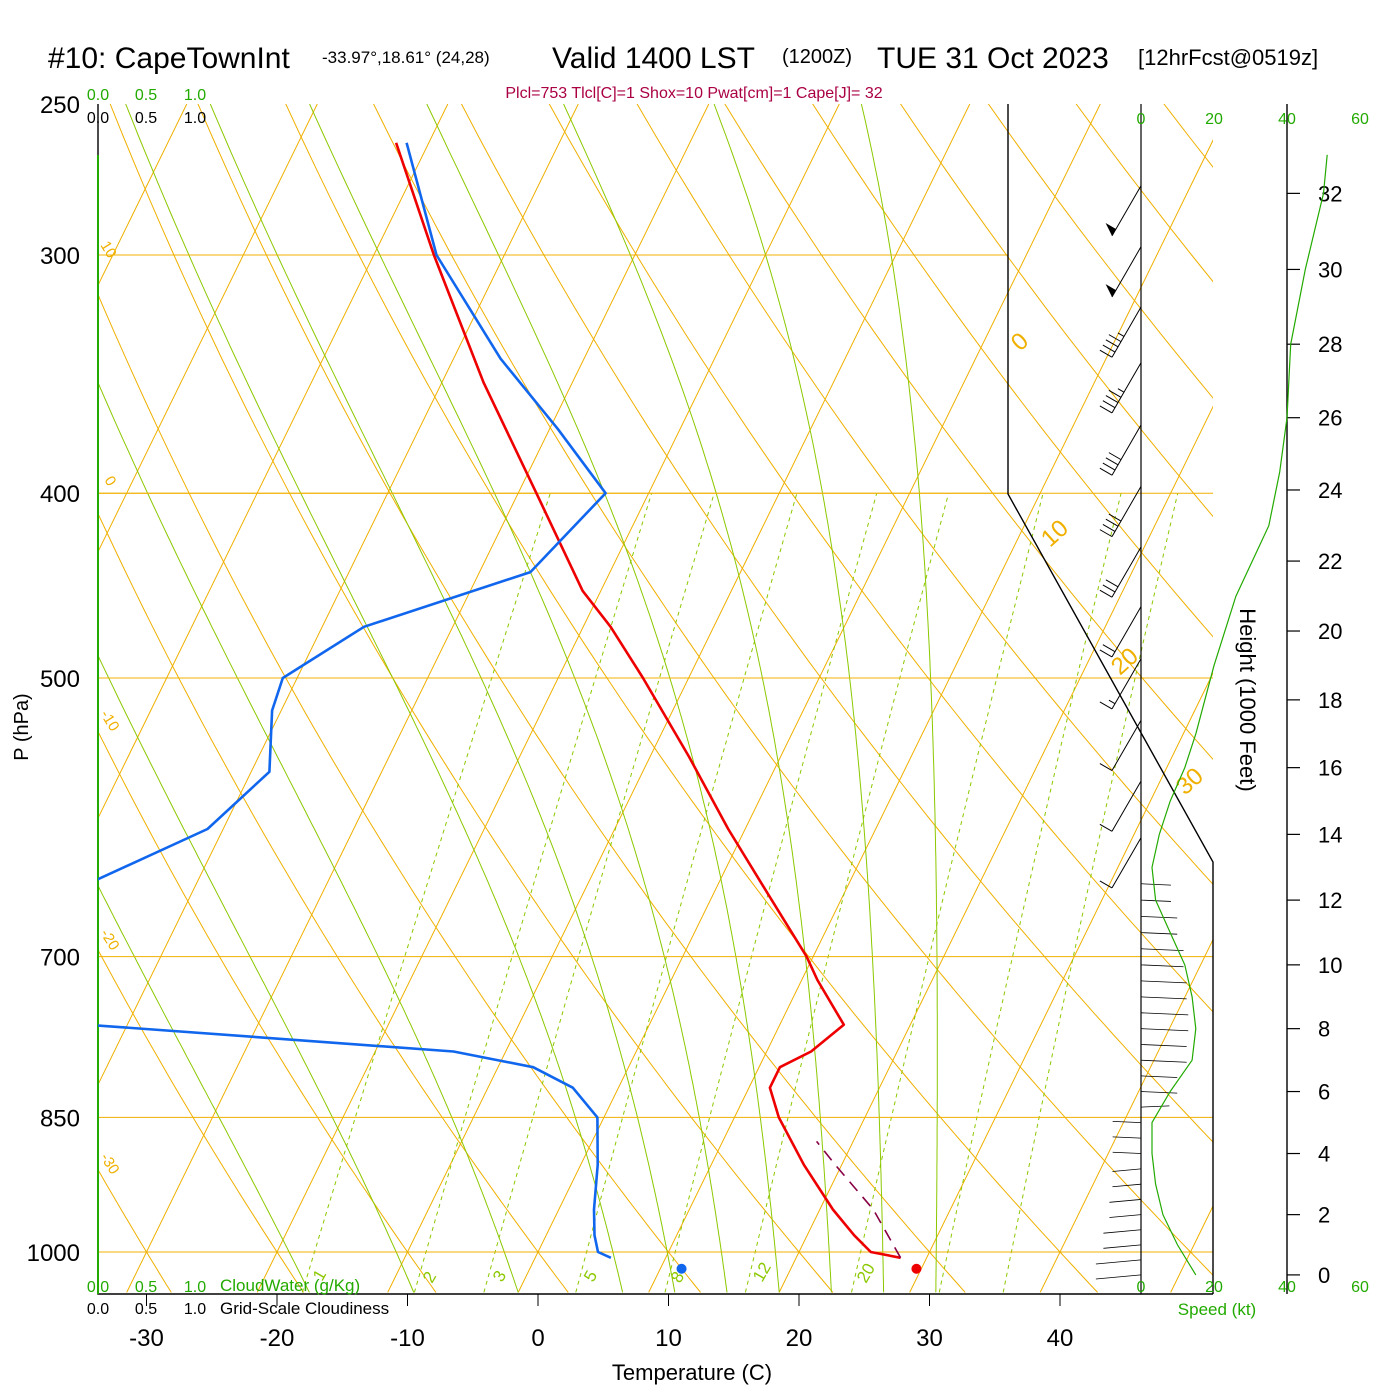  I want to click on cloudiness-label: Grid-Scale Cloudiness, so click(304, 1308).